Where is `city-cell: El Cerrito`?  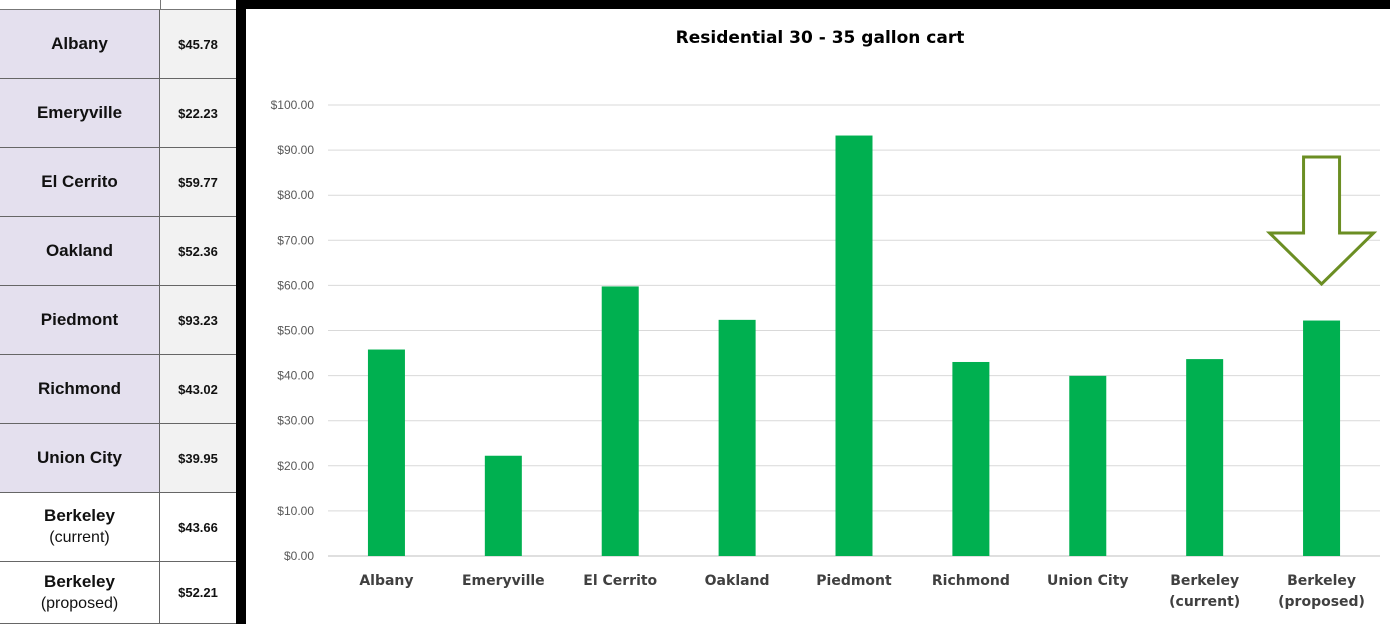 city-cell: El Cerrito is located at coordinates (80, 182).